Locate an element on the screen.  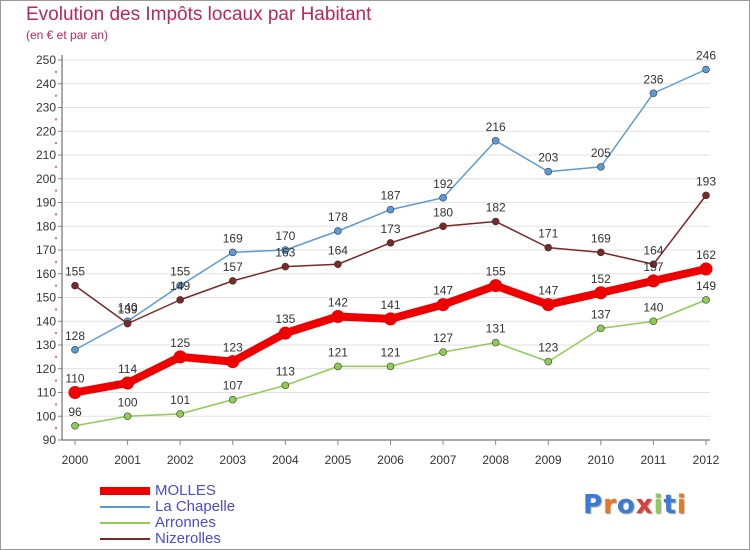
data-label: 142 is located at coordinates (338, 303).